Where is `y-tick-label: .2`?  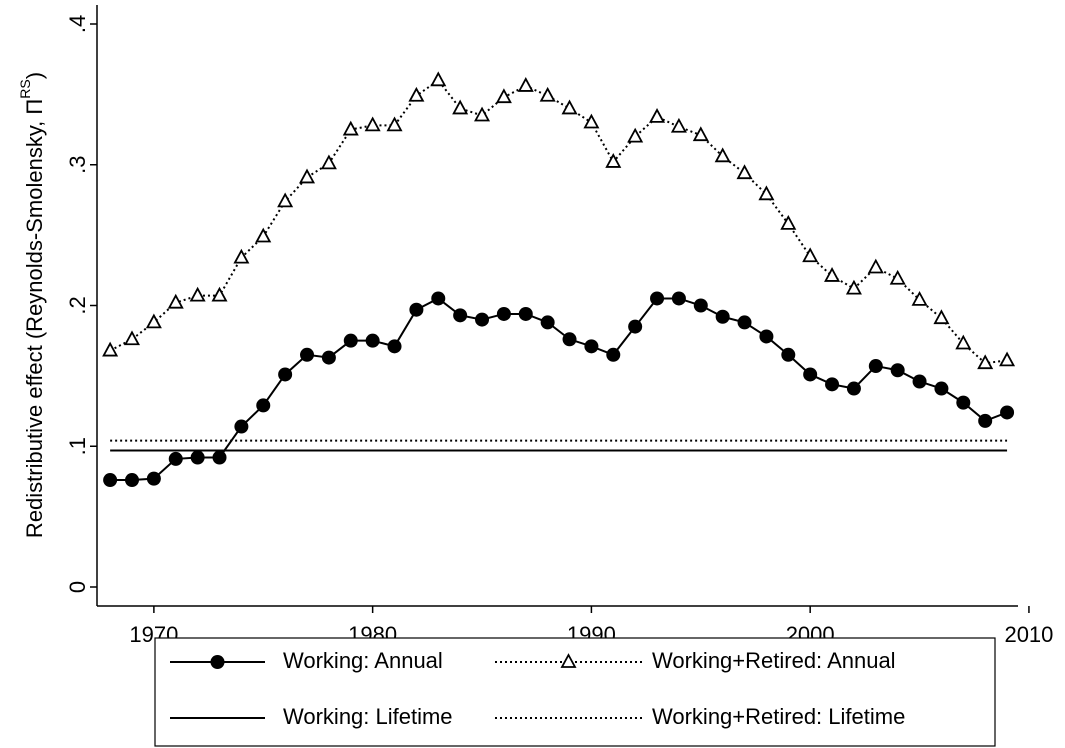
y-tick-label: .2 is located at coordinates (77, 305).